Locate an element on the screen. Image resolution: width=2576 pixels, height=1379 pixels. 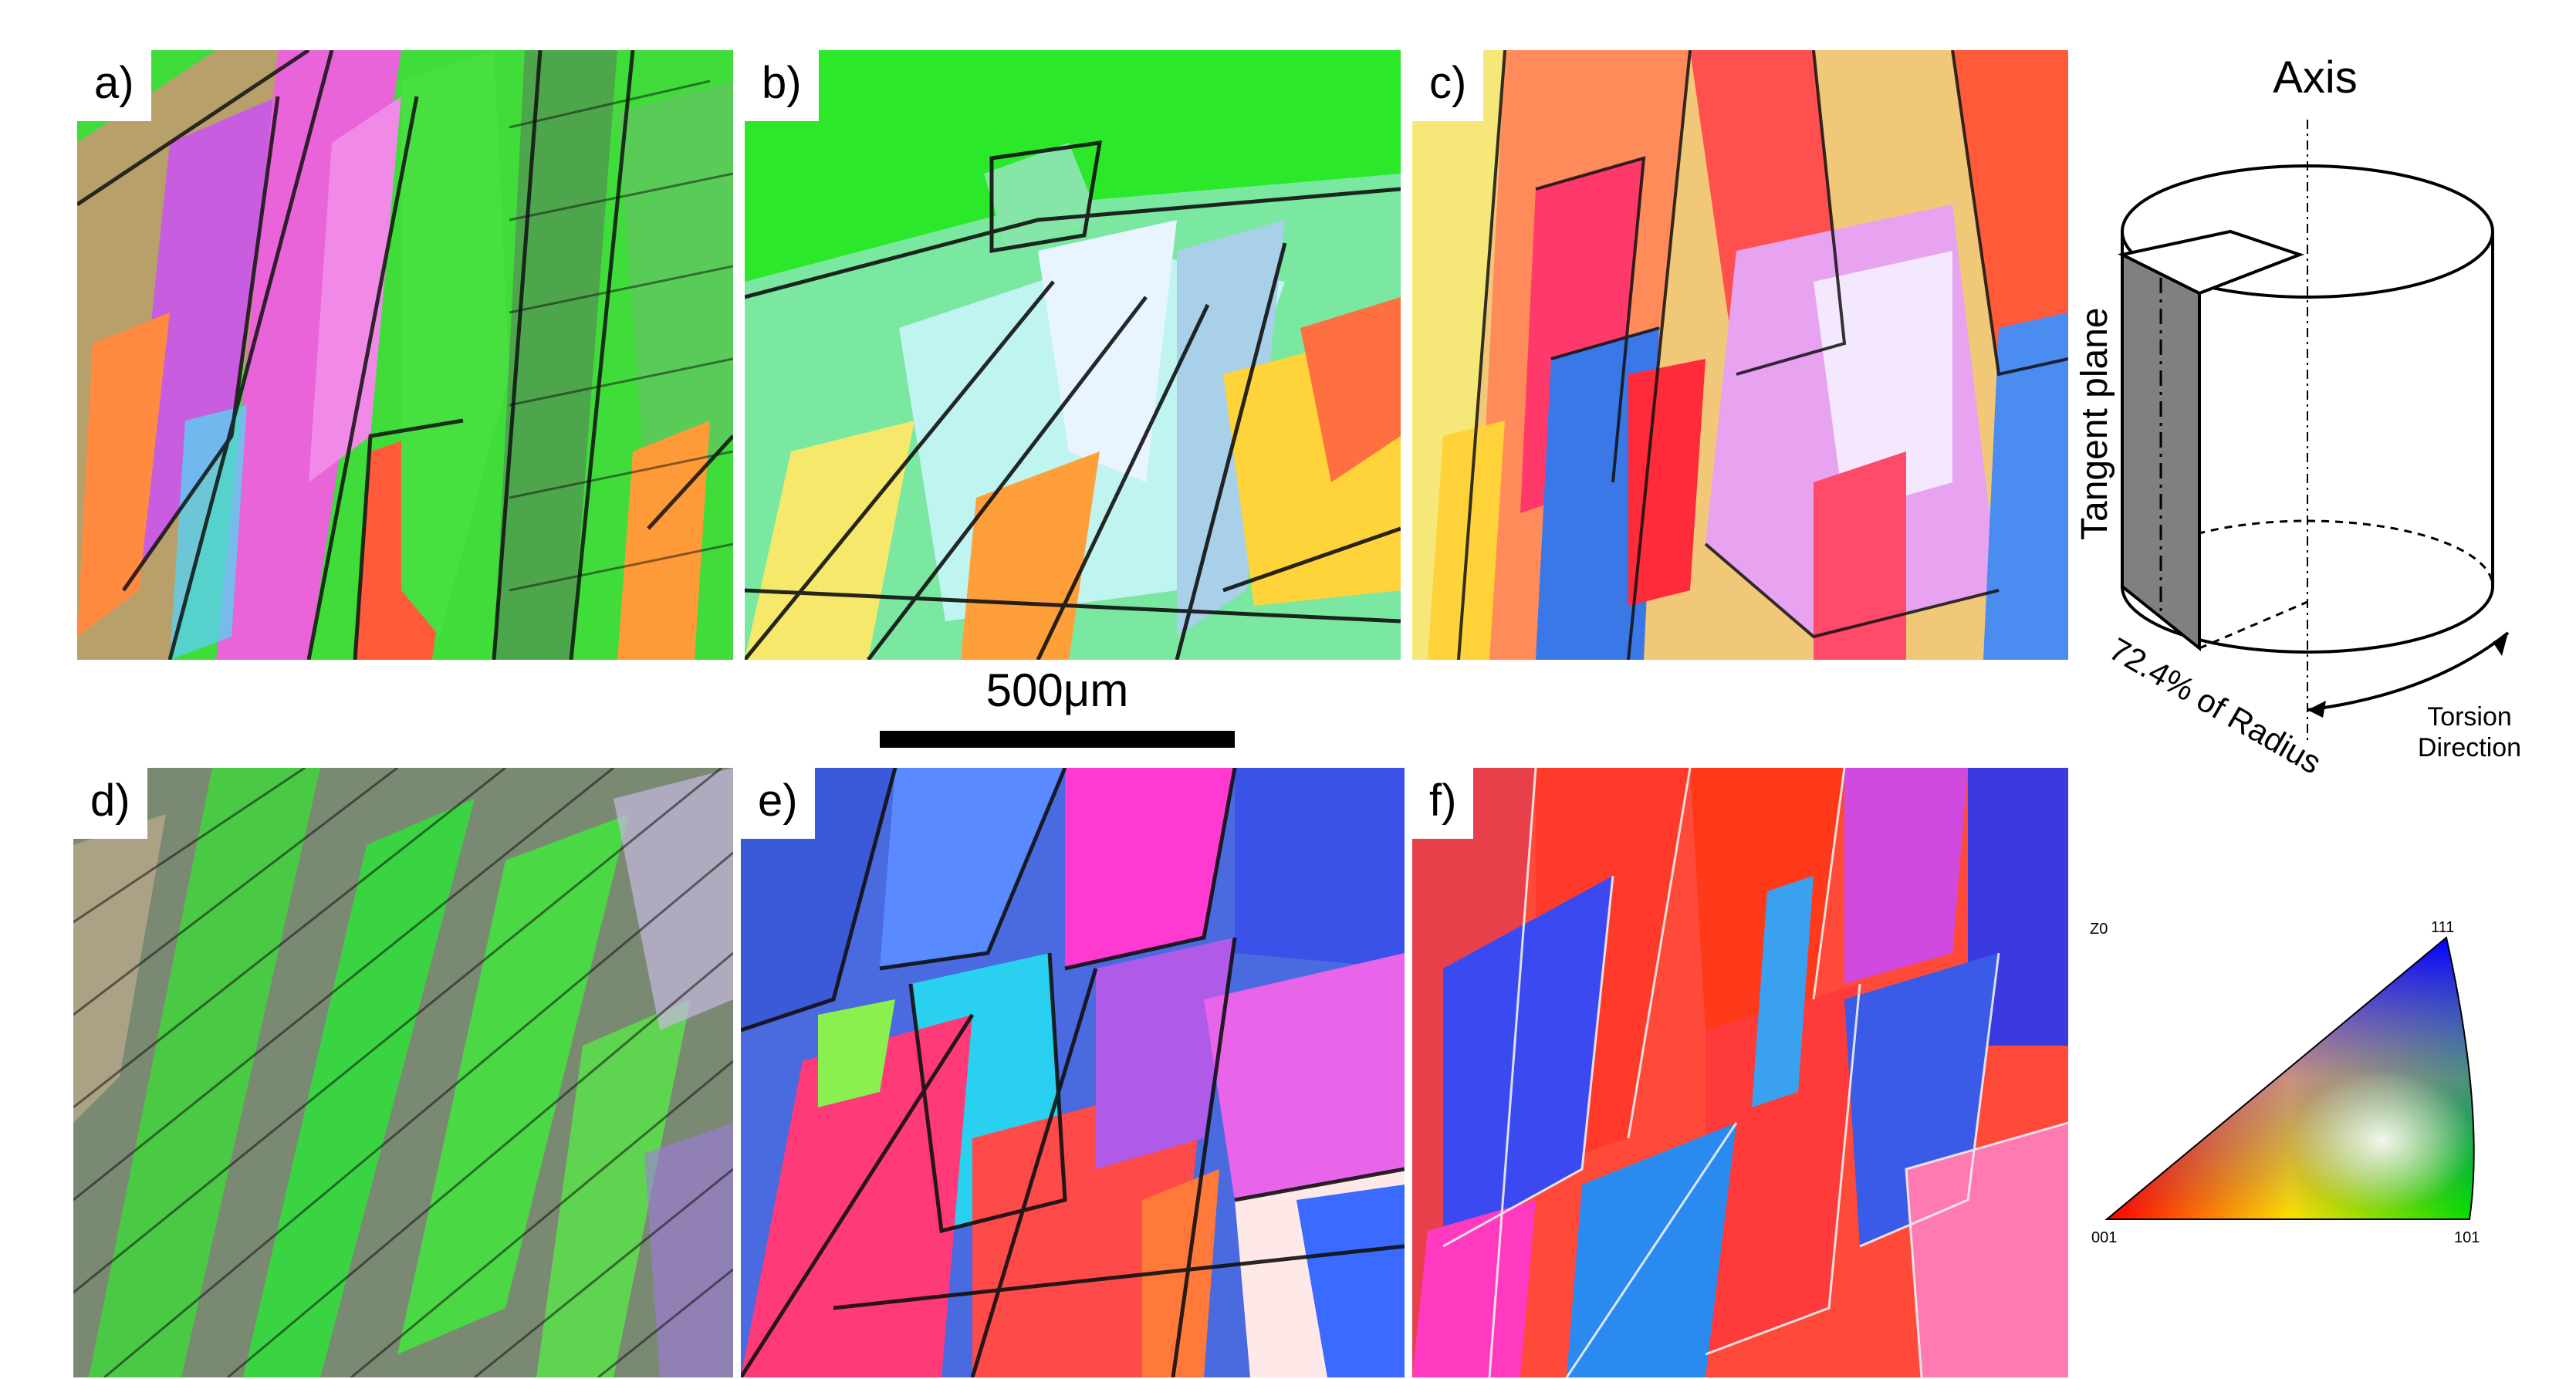
ipf-triangle: Z0 001 101 111 is located at coordinates (2285, 1082).